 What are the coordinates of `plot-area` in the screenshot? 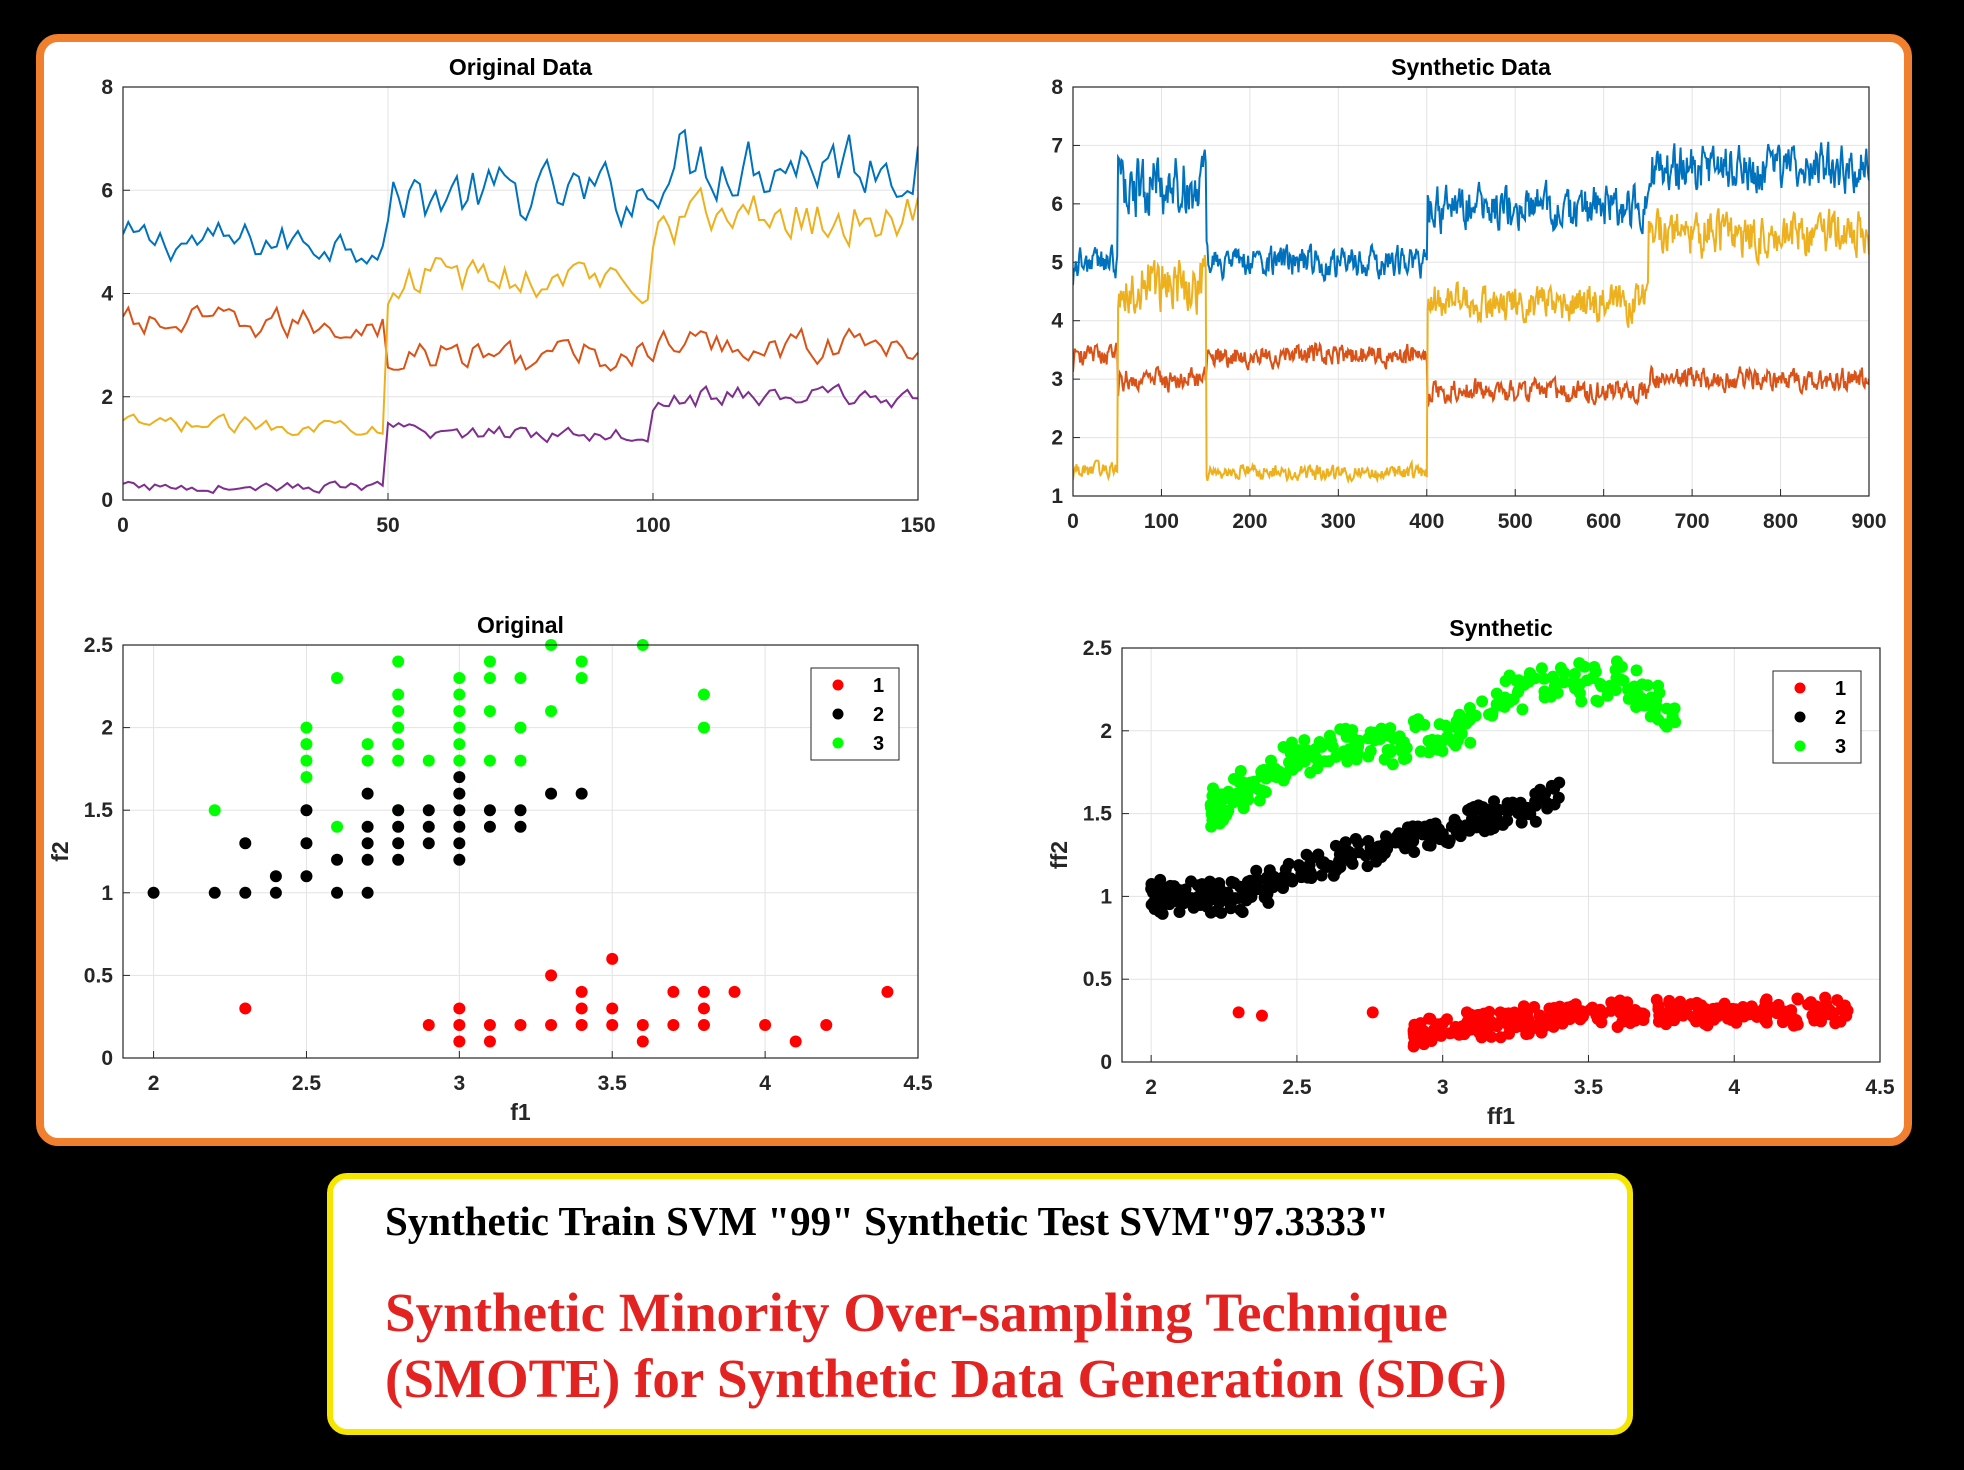 It's located at (1501, 855).